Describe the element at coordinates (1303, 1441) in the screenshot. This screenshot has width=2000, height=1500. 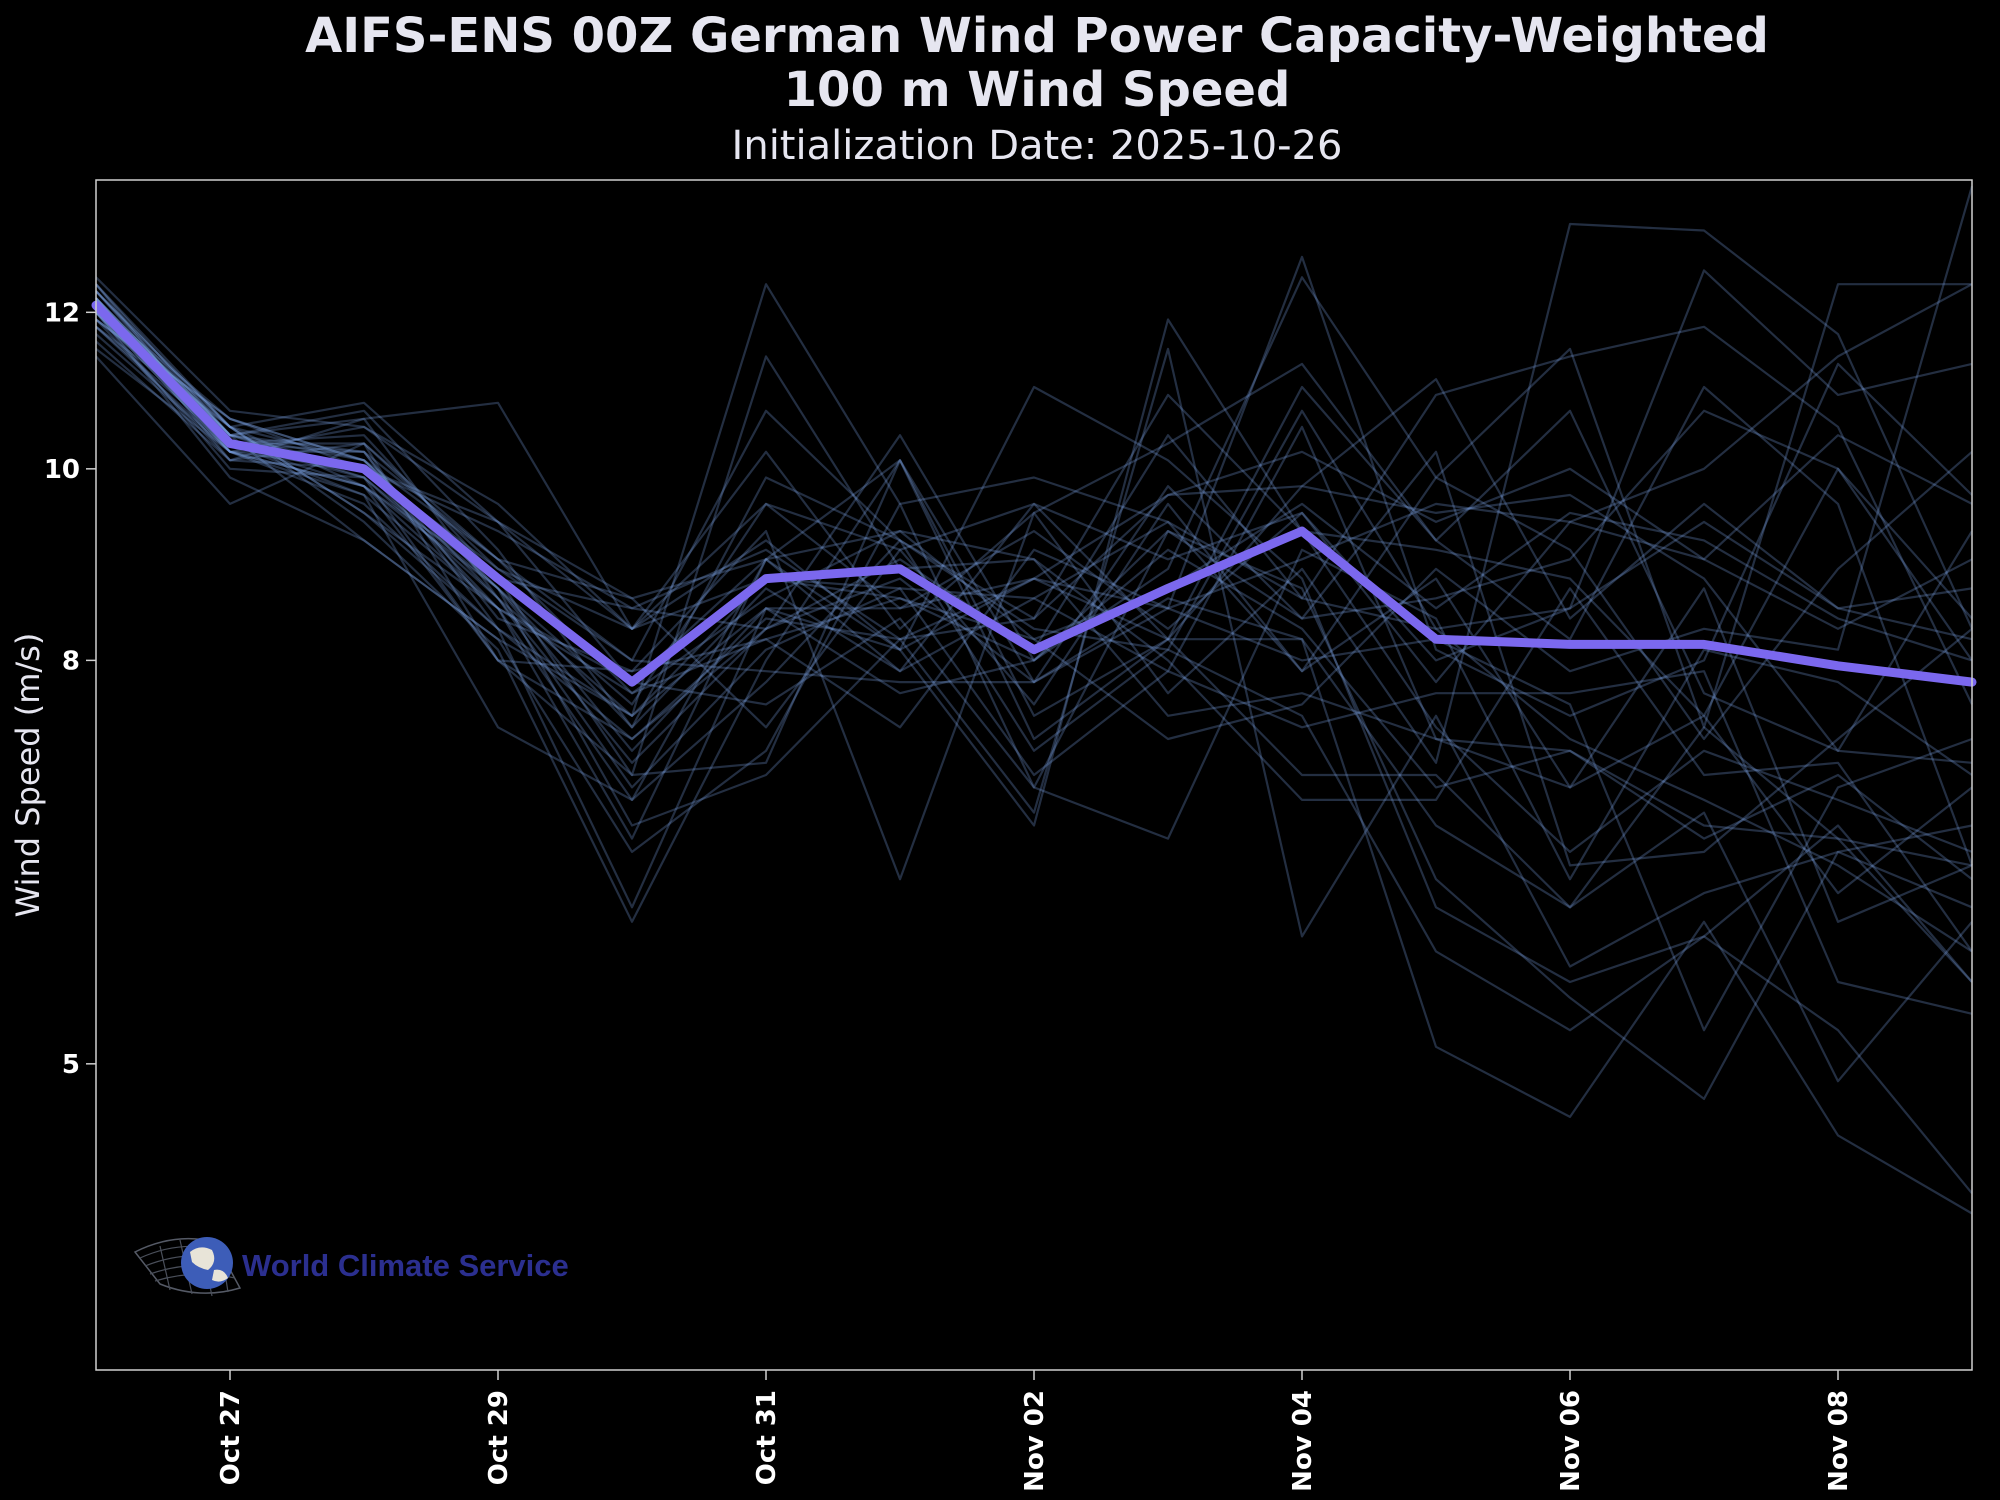
I see `x-tick-label: Nov 04` at that location.